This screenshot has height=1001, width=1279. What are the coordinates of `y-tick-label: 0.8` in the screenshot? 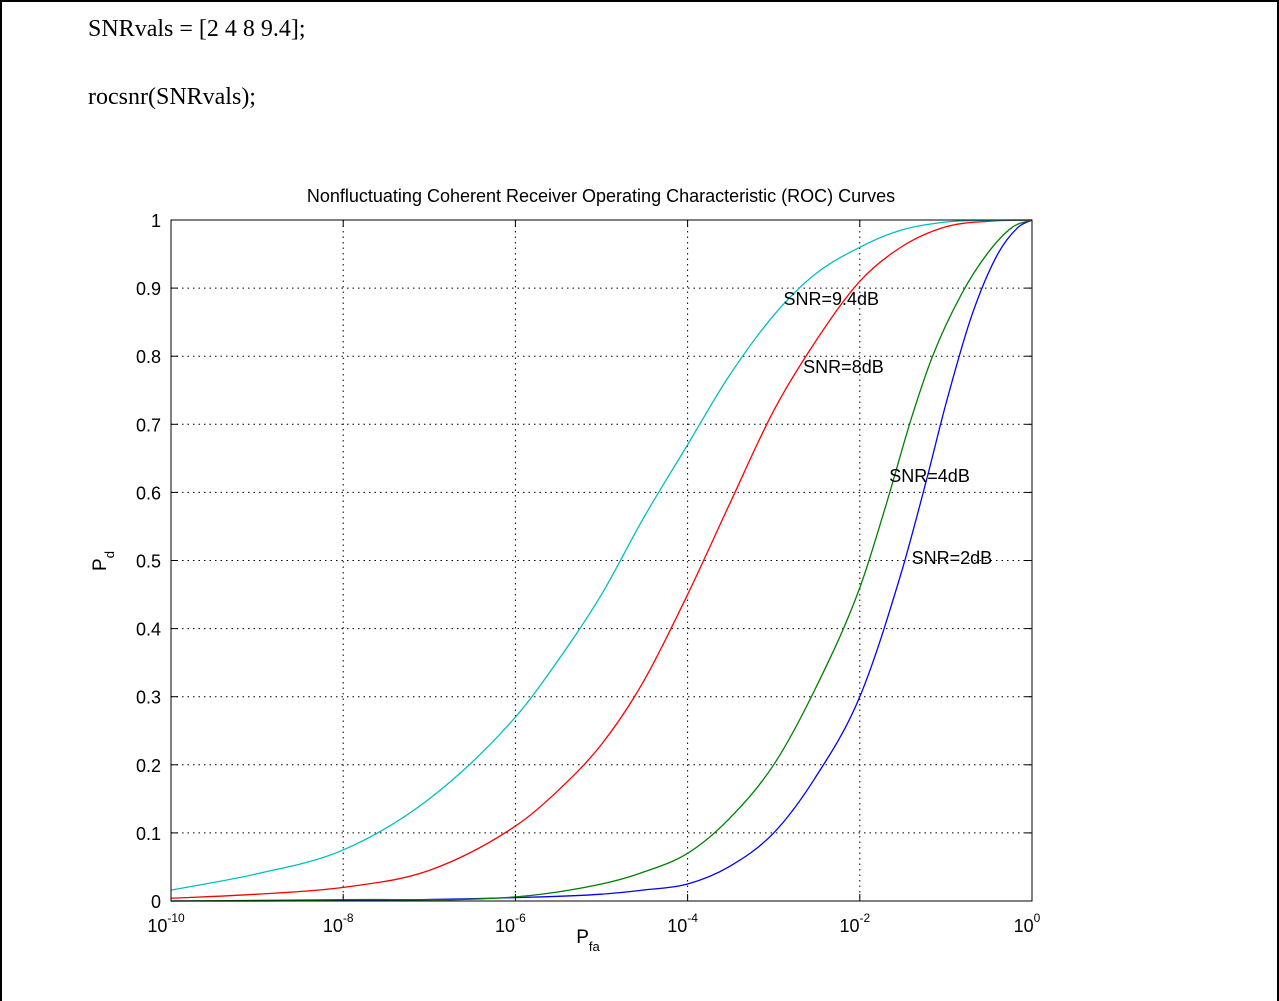 It's located at (148, 357).